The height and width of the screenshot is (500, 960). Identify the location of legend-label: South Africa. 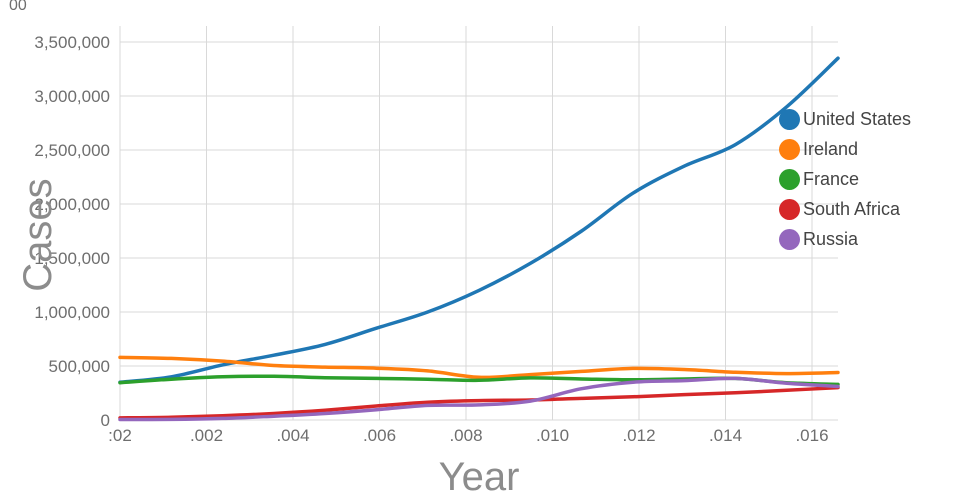
(852, 208).